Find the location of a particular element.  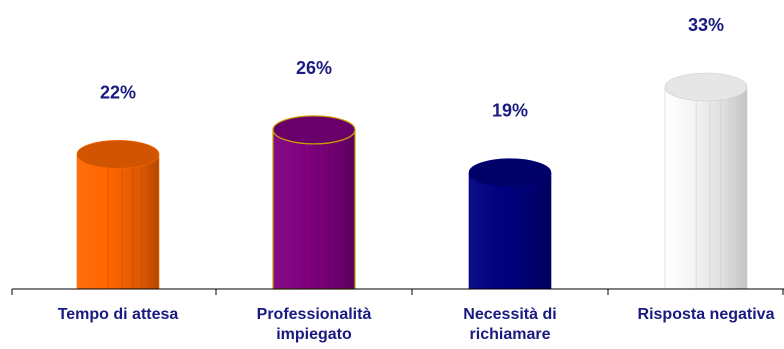

category-label-2: Necessità di richiamare is located at coordinates (509, 324).